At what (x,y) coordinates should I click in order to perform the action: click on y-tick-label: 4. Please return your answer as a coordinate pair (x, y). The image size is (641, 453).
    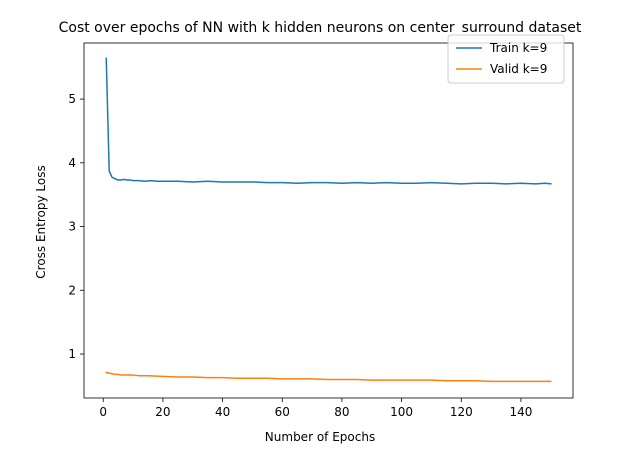
    Looking at the image, I should click on (72, 163).